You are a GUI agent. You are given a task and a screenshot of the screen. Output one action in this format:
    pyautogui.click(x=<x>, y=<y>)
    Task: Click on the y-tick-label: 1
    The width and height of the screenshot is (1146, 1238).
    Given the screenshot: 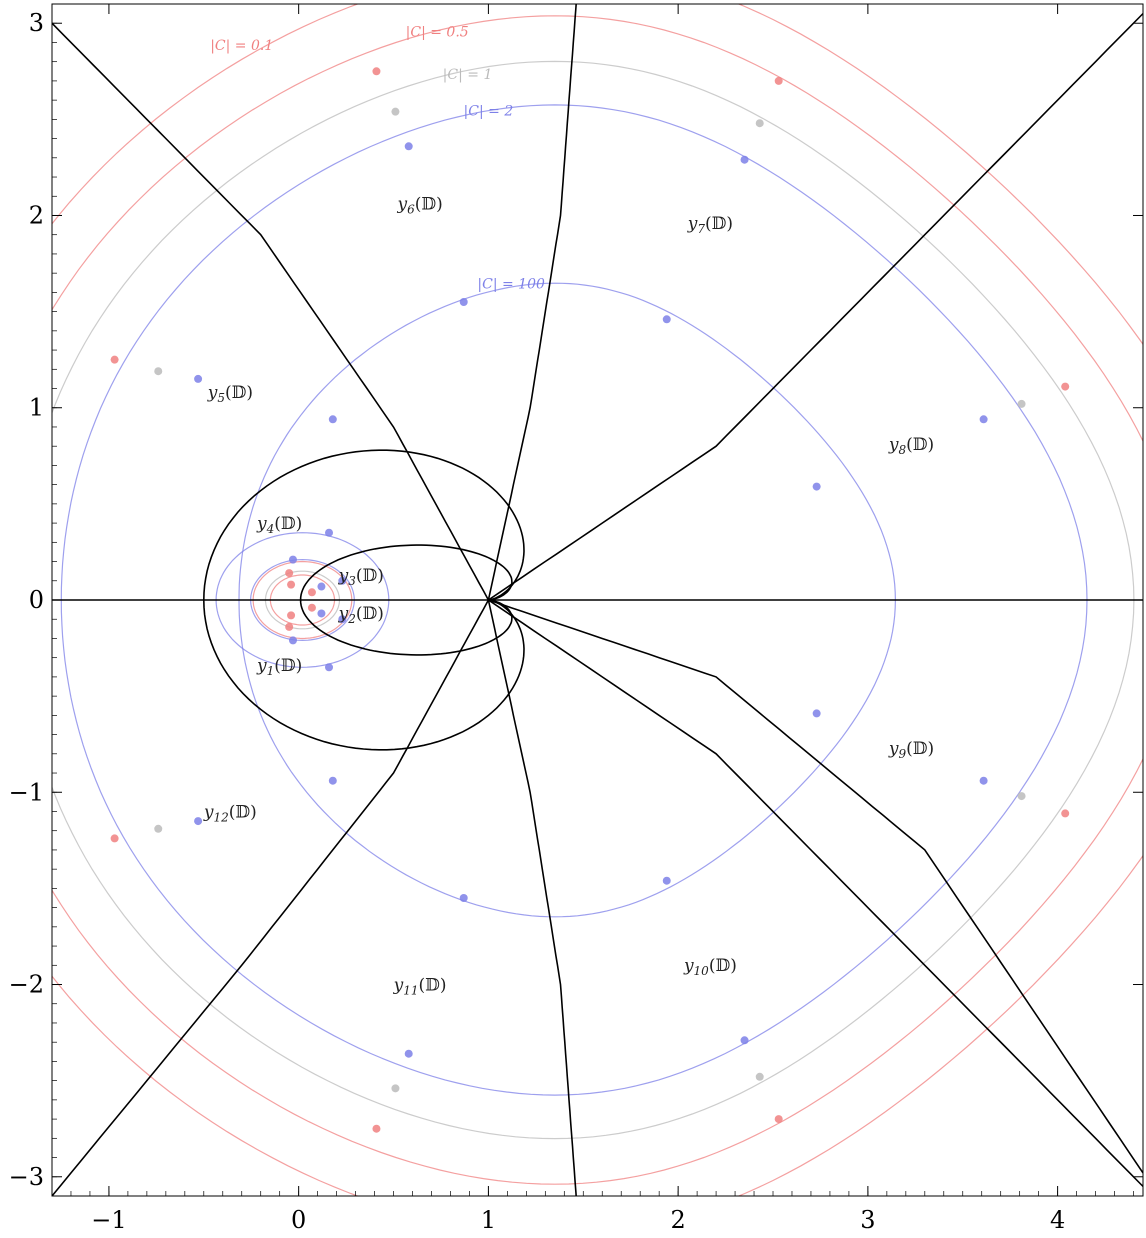 What is the action you would take?
    pyautogui.click(x=36, y=408)
    